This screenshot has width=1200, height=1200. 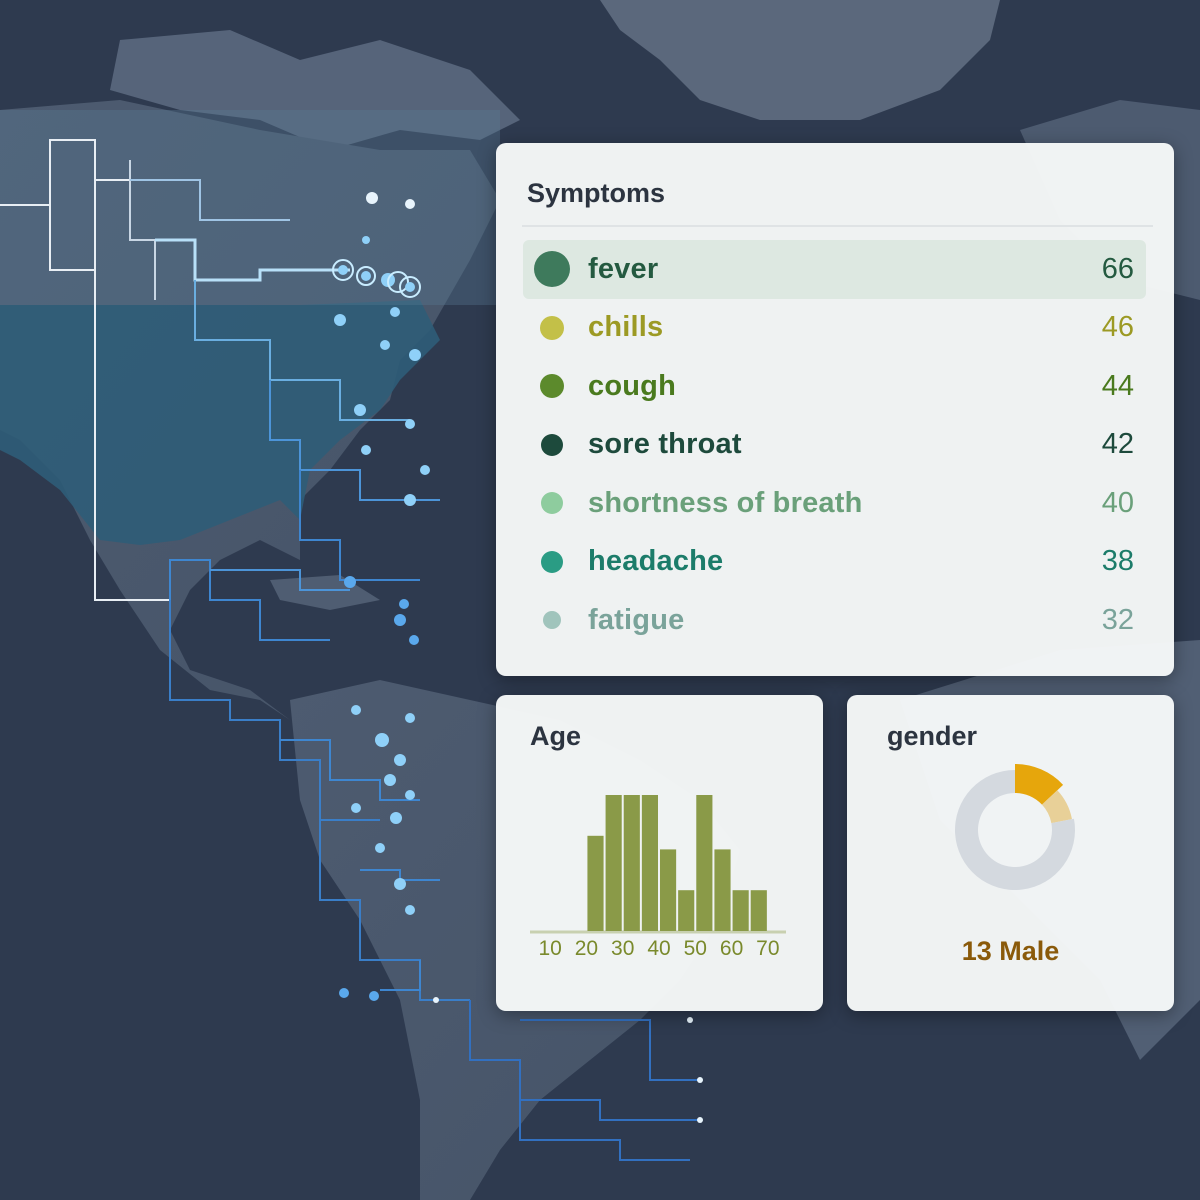 I want to click on gender-slice-rest, so click(x=1015, y=830).